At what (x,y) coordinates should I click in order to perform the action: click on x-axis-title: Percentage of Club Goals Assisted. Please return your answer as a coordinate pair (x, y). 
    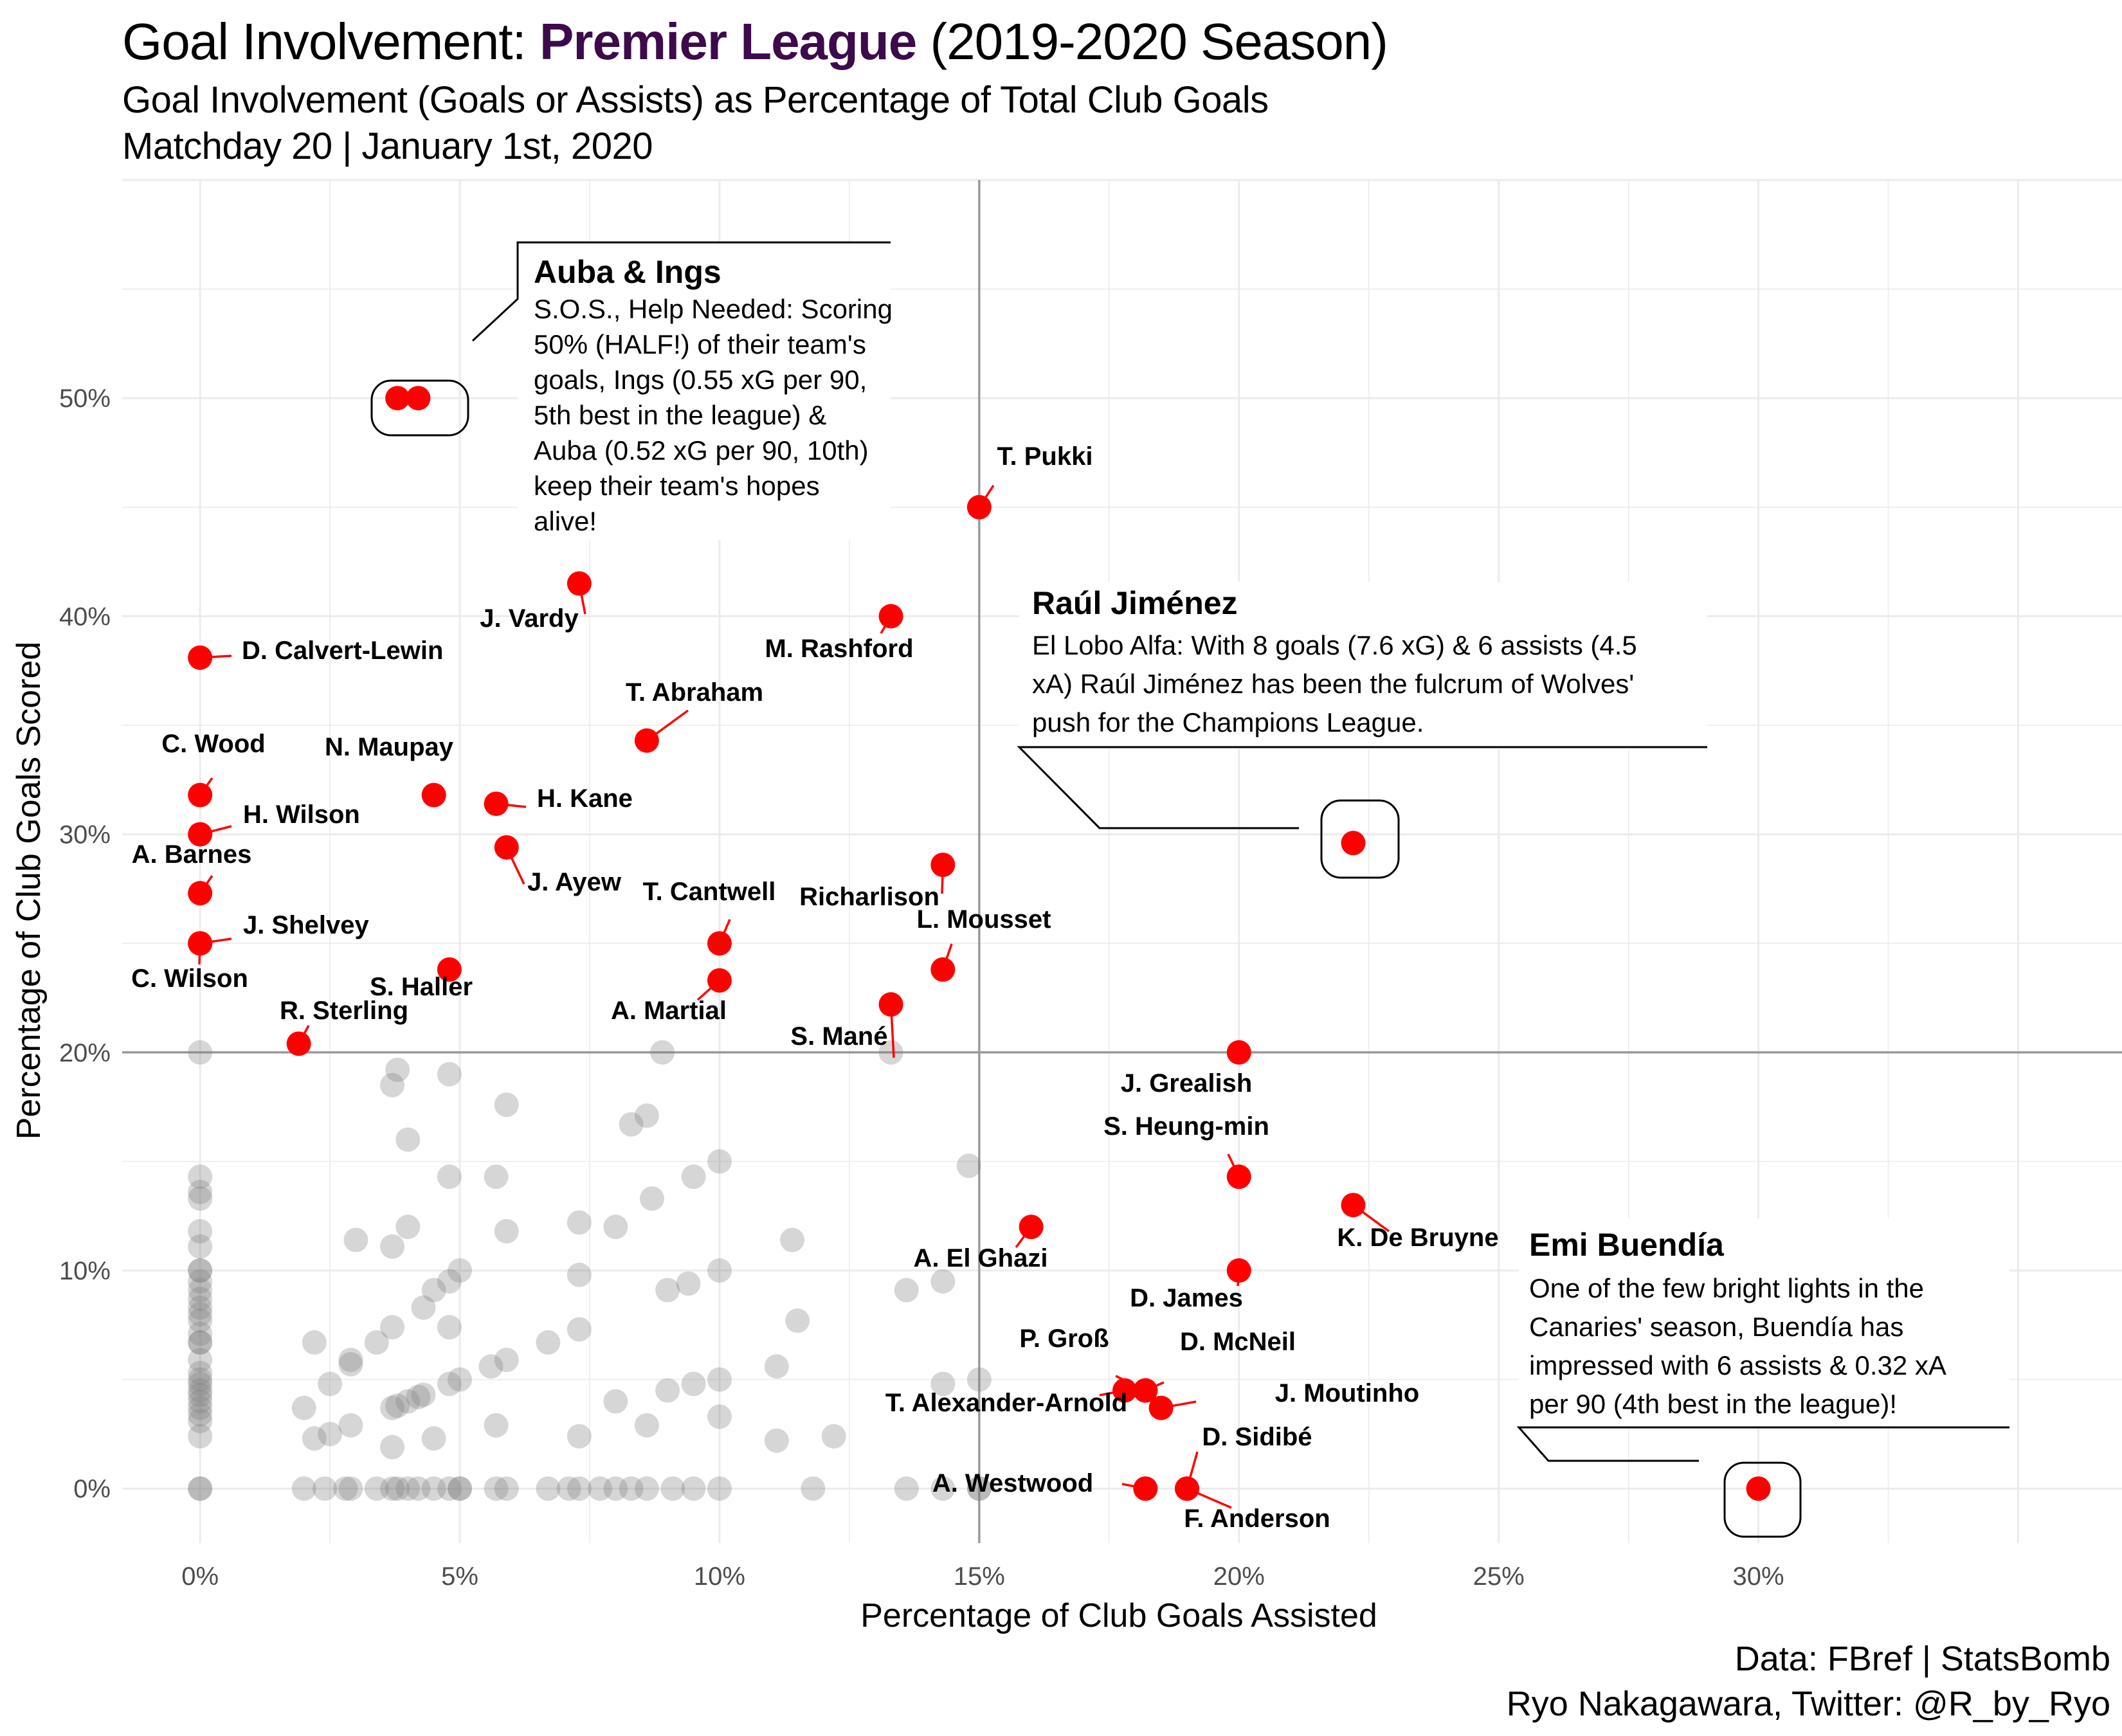
    Looking at the image, I should click on (1118, 1615).